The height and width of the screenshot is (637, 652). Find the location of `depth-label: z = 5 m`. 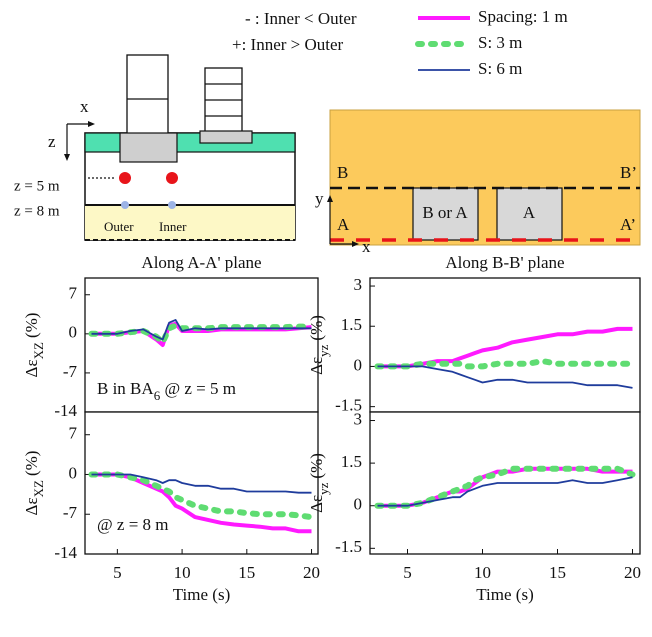

depth-label: z = 5 m is located at coordinates (37, 186).